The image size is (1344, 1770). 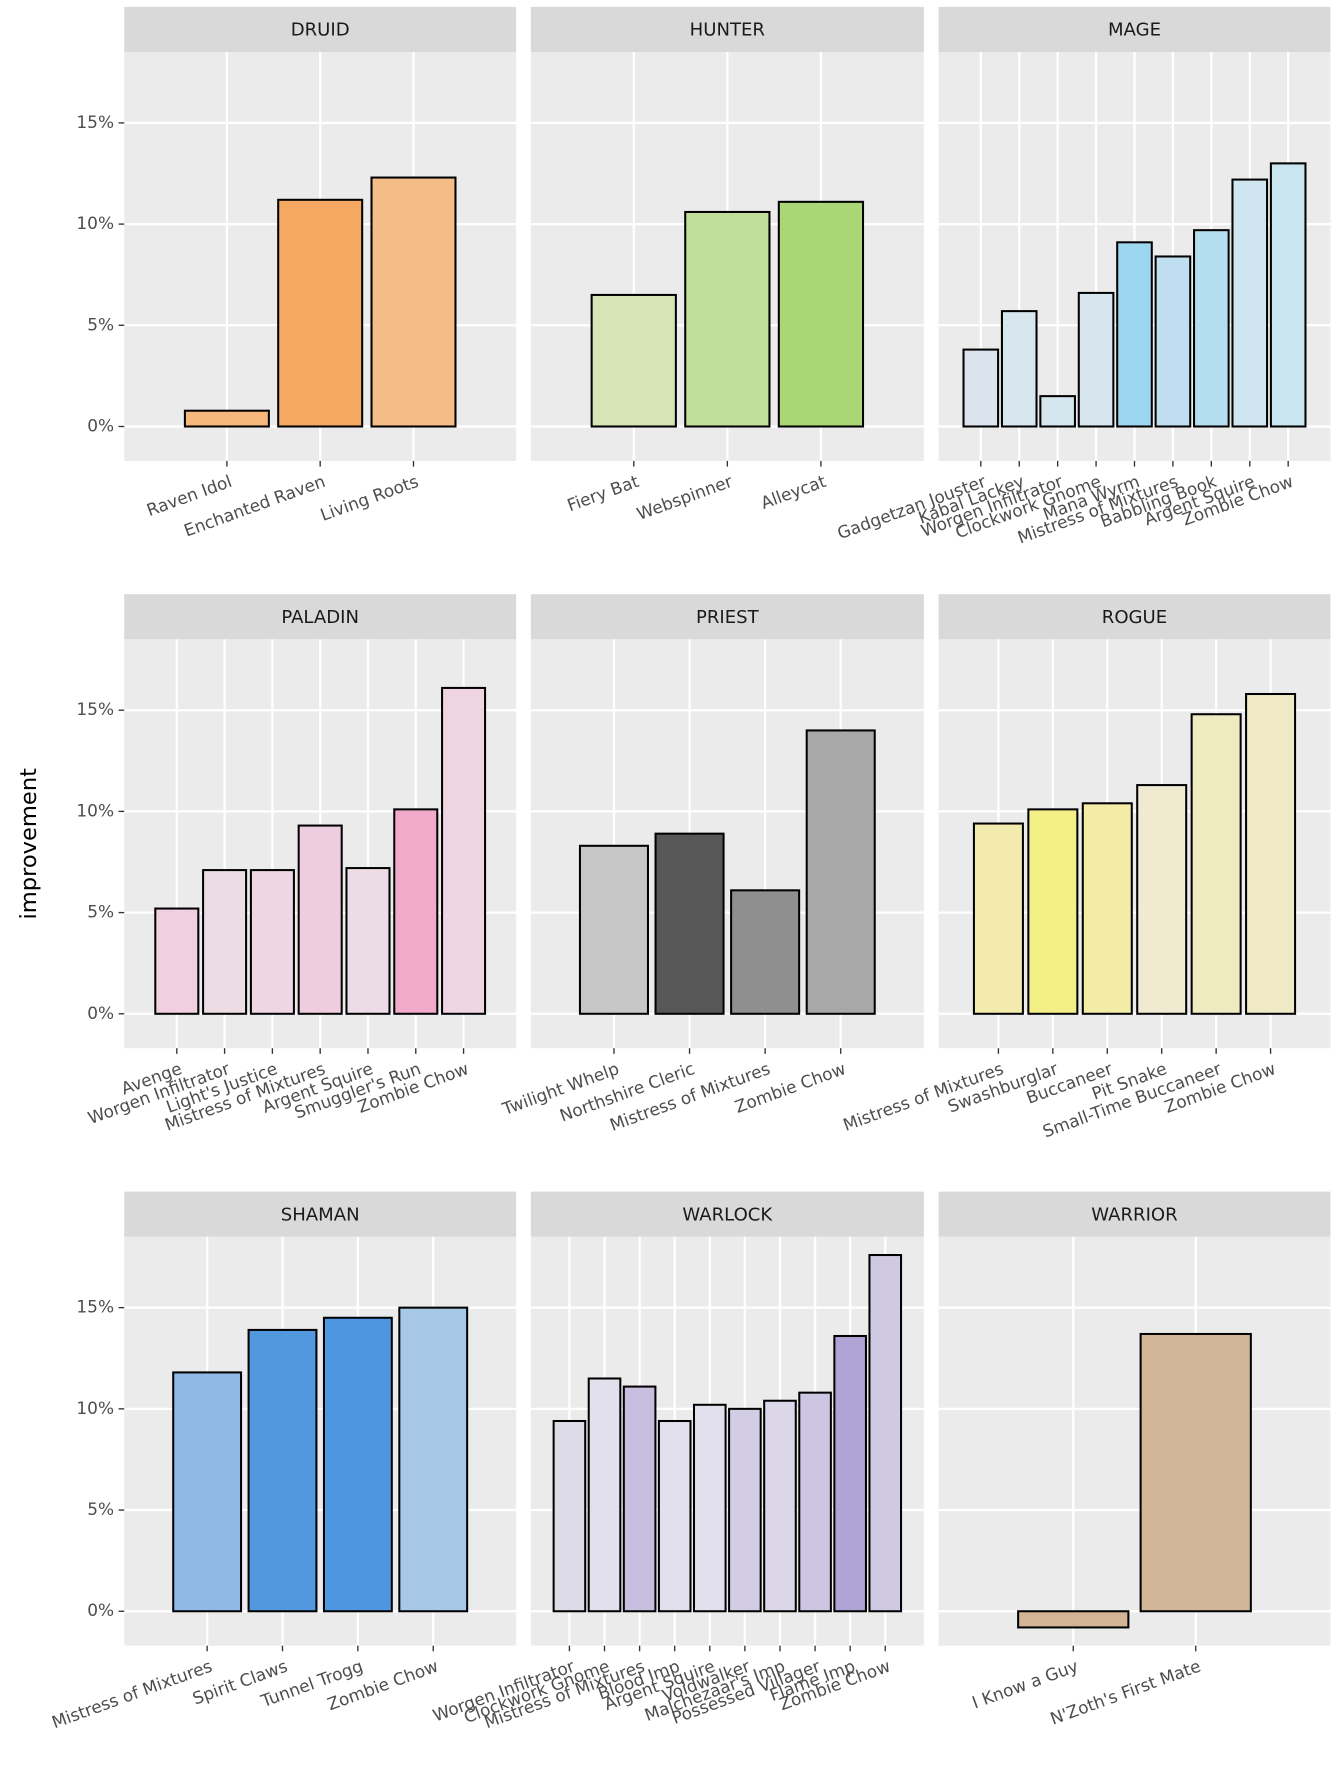 I want to click on facet-title: PRIEST, so click(x=728, y=617).